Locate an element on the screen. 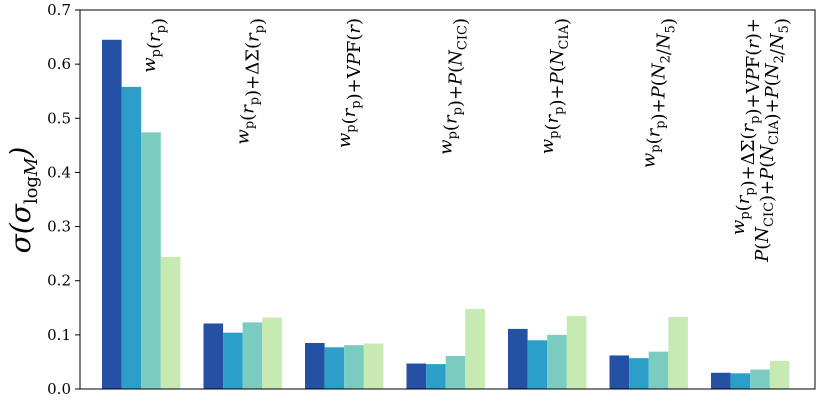 This screenshot has height=403, width=822. bar-group7-series2 is located at coordinates (740, 381).